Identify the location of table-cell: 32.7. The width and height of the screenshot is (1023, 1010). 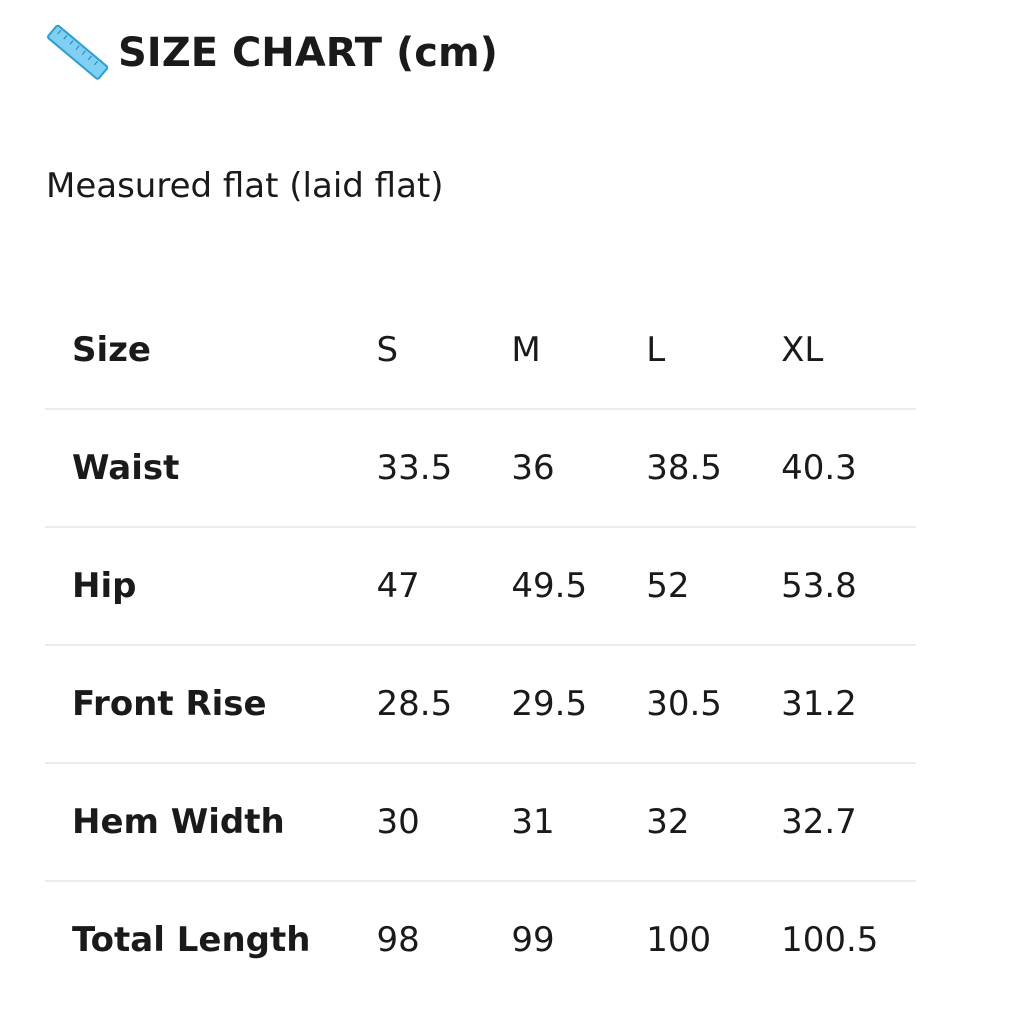
(819, 822).